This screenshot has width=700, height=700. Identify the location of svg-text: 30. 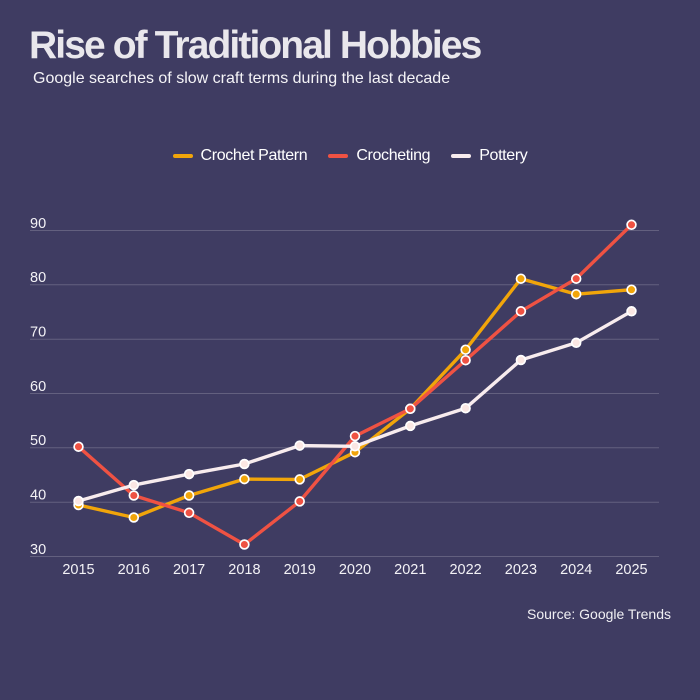
(38, 550).